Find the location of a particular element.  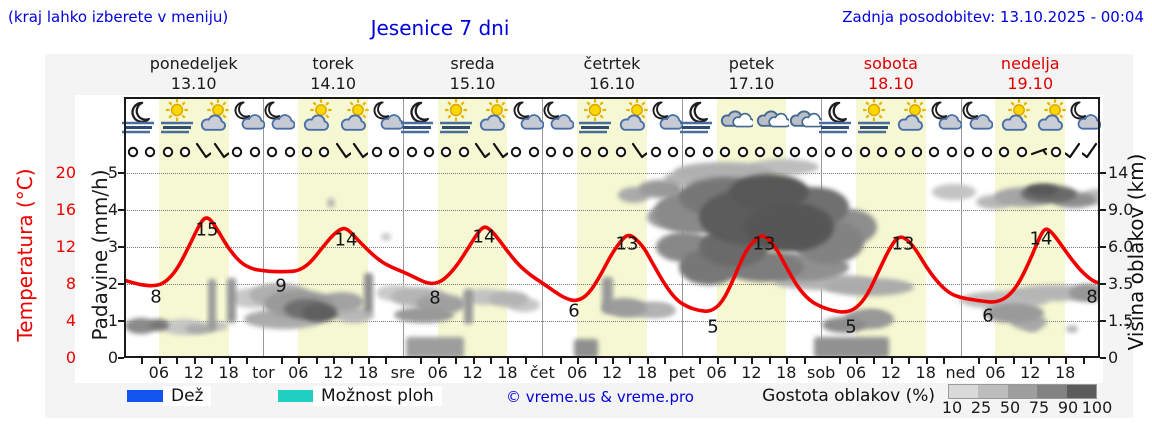

temp-tick-label: 12 is located at coordinates (65, 246).